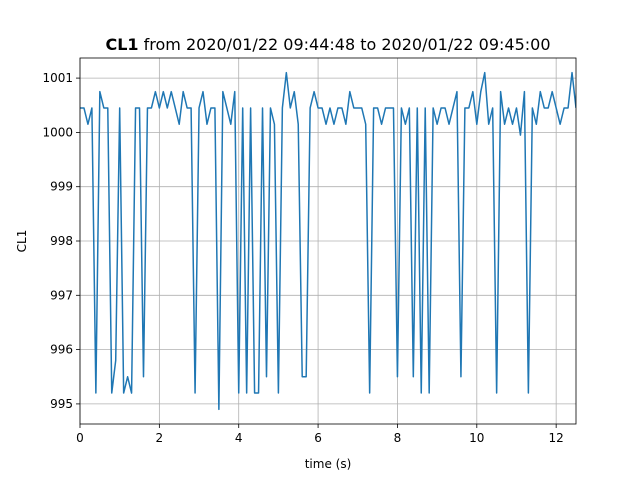 The height and width of the screenshot is (480, 640). I want to click on x-tick-label: 2, so click(160, 438).